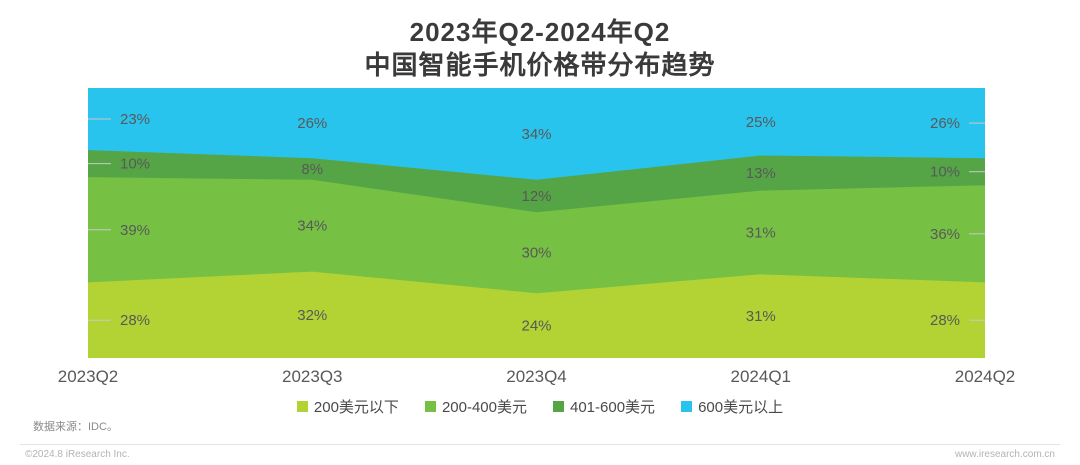 The height and width of the screenshot is (465, 1080). I want to click on x-axis-label: 2024Q2, so click(985, 376).